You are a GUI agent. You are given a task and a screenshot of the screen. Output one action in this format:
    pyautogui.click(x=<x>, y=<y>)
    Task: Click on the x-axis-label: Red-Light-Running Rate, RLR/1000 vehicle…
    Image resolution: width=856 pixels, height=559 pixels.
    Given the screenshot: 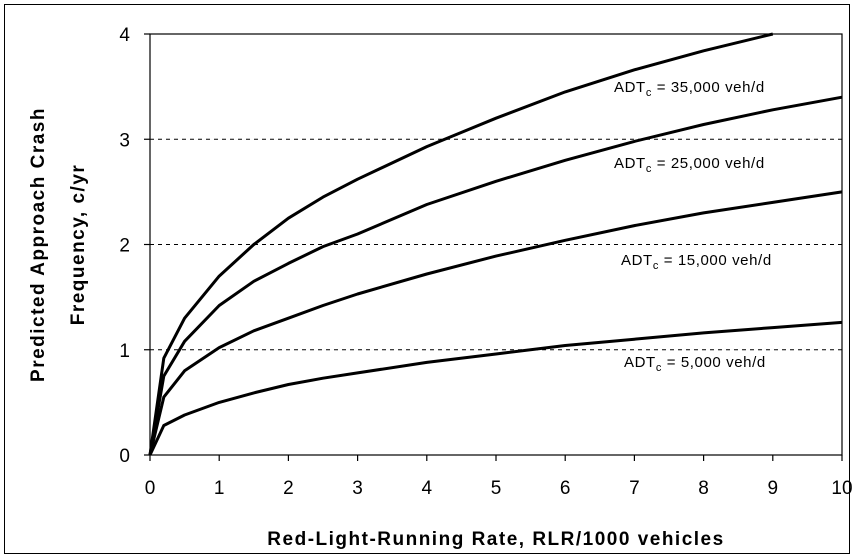 What is the action you would take?
    pyautogui.click(x=495, y=539)
    